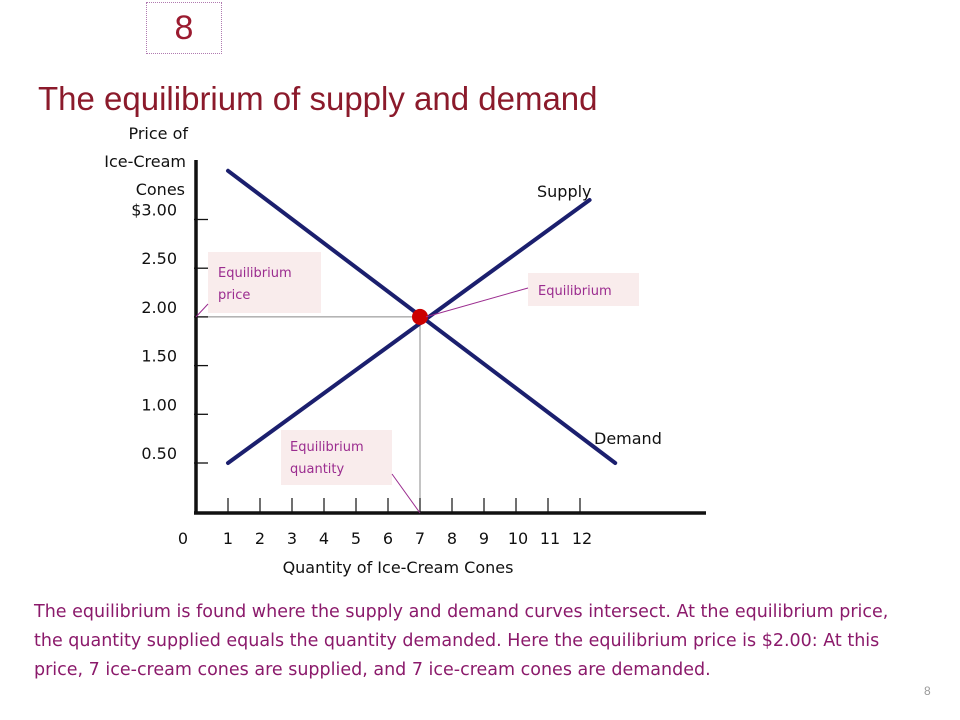 The height and width of the screenshot is (720, 960). Describe the element at coordinates (260, 538) in the screenshot. I see `x-tick-label: 2` at that location.